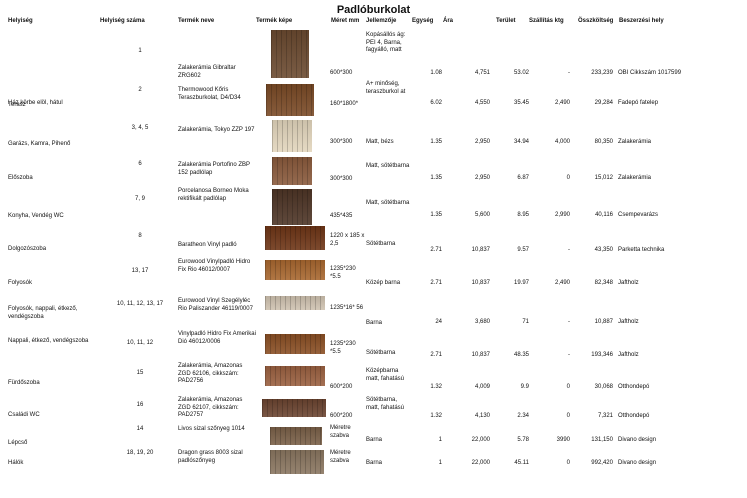  I want to click on price-cell: 10,837, so click(480, 355).